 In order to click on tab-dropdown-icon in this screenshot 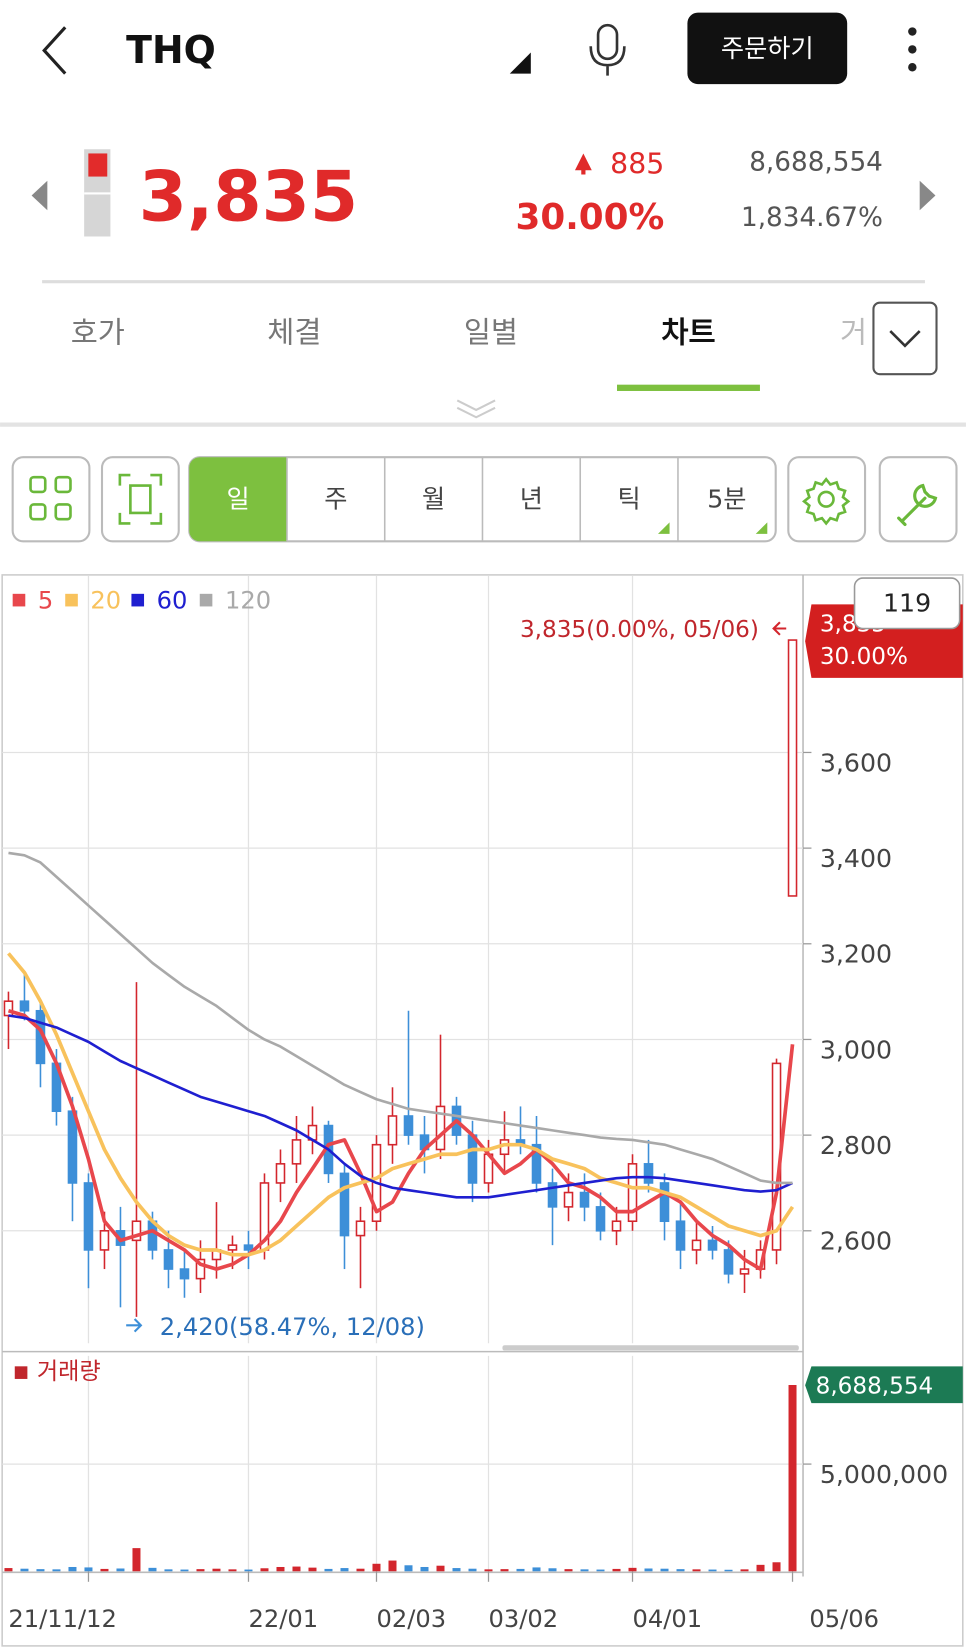, I will do `click(905, 339)`.